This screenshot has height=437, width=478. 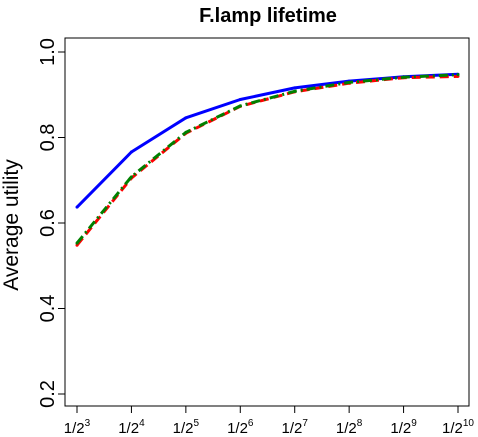 I want to click on y-tick-label: 0.4, so click(x=48, y=309).